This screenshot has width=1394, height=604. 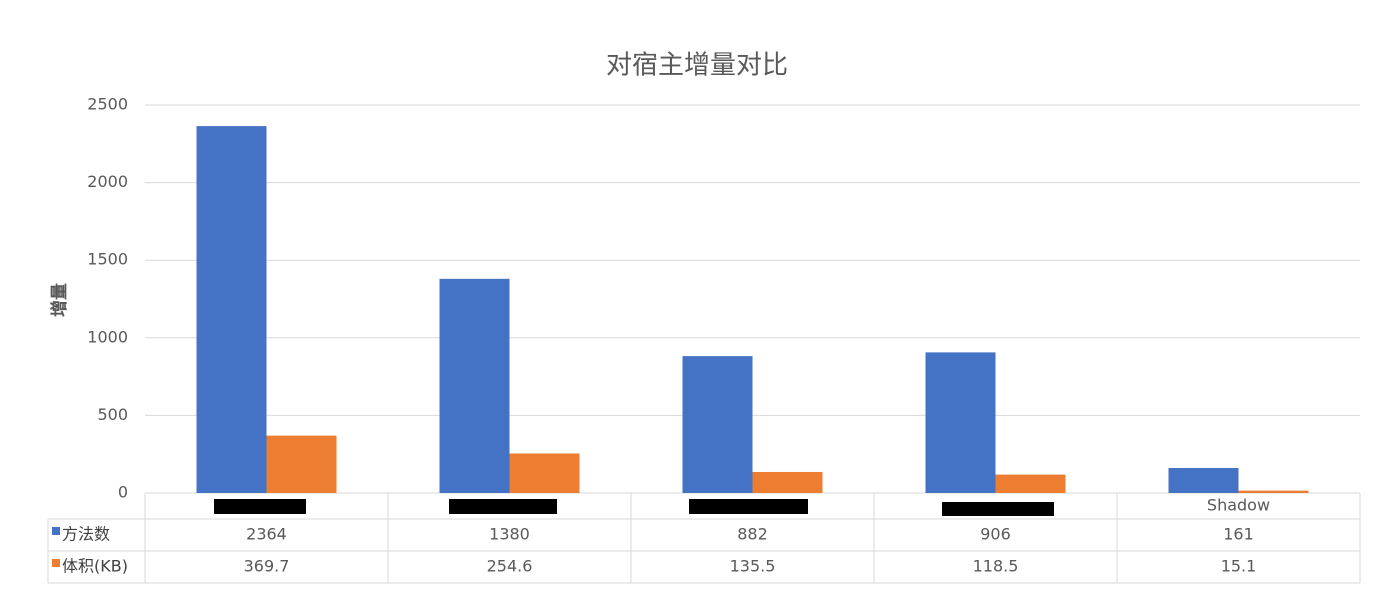 What do you see at coordinates (86, 534) in the screenshot?
I see `legend-label: 方法数` at bounding box center [86, 534].